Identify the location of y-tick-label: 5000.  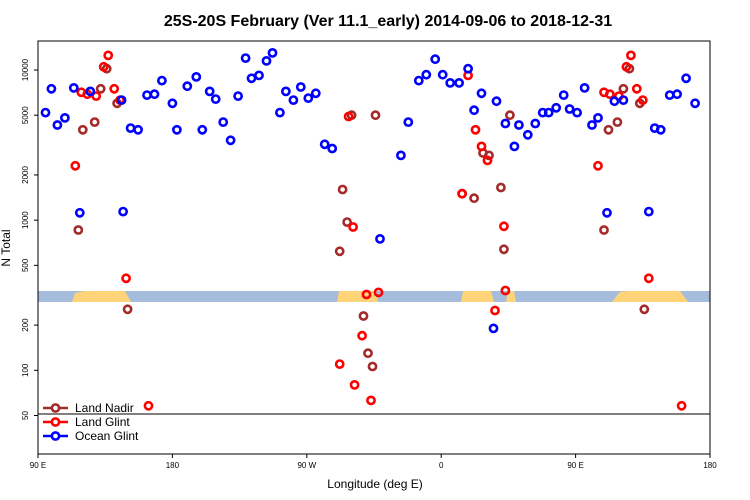
(25, 115).